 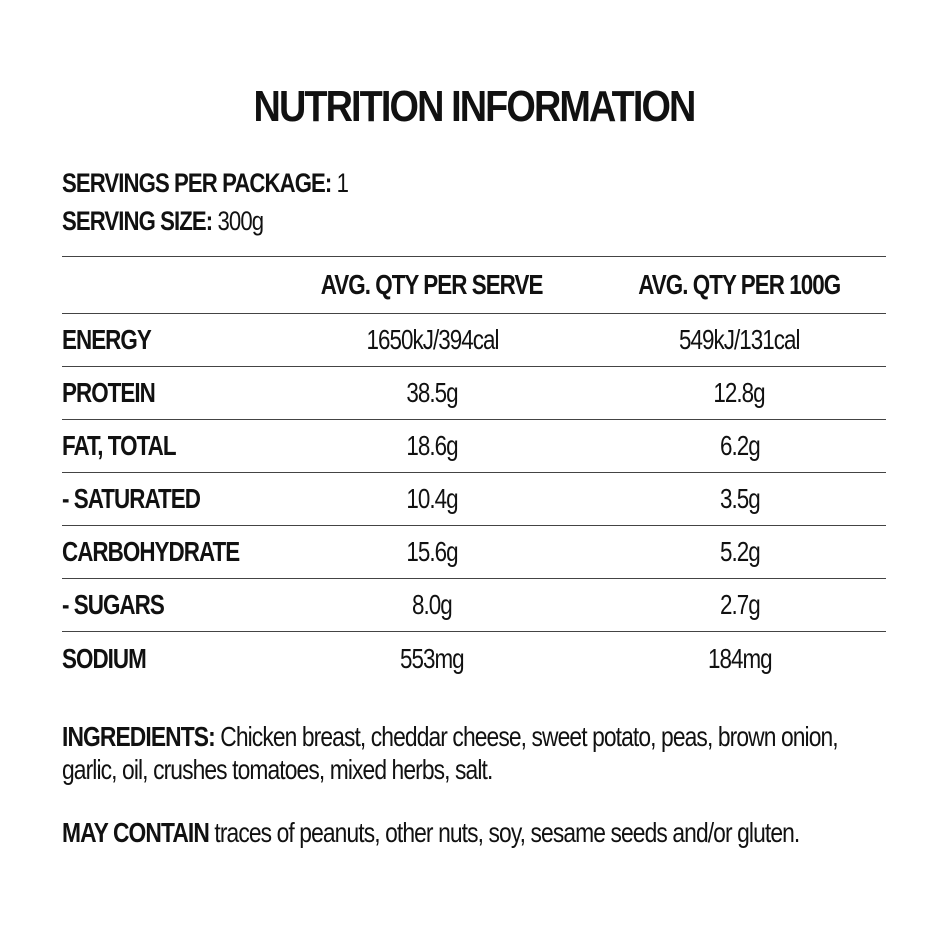 What do you see at coordinates (432, 498) in the screenshot?
I see `row-per-serve: 10.4g` at bounding box center [432, 498].